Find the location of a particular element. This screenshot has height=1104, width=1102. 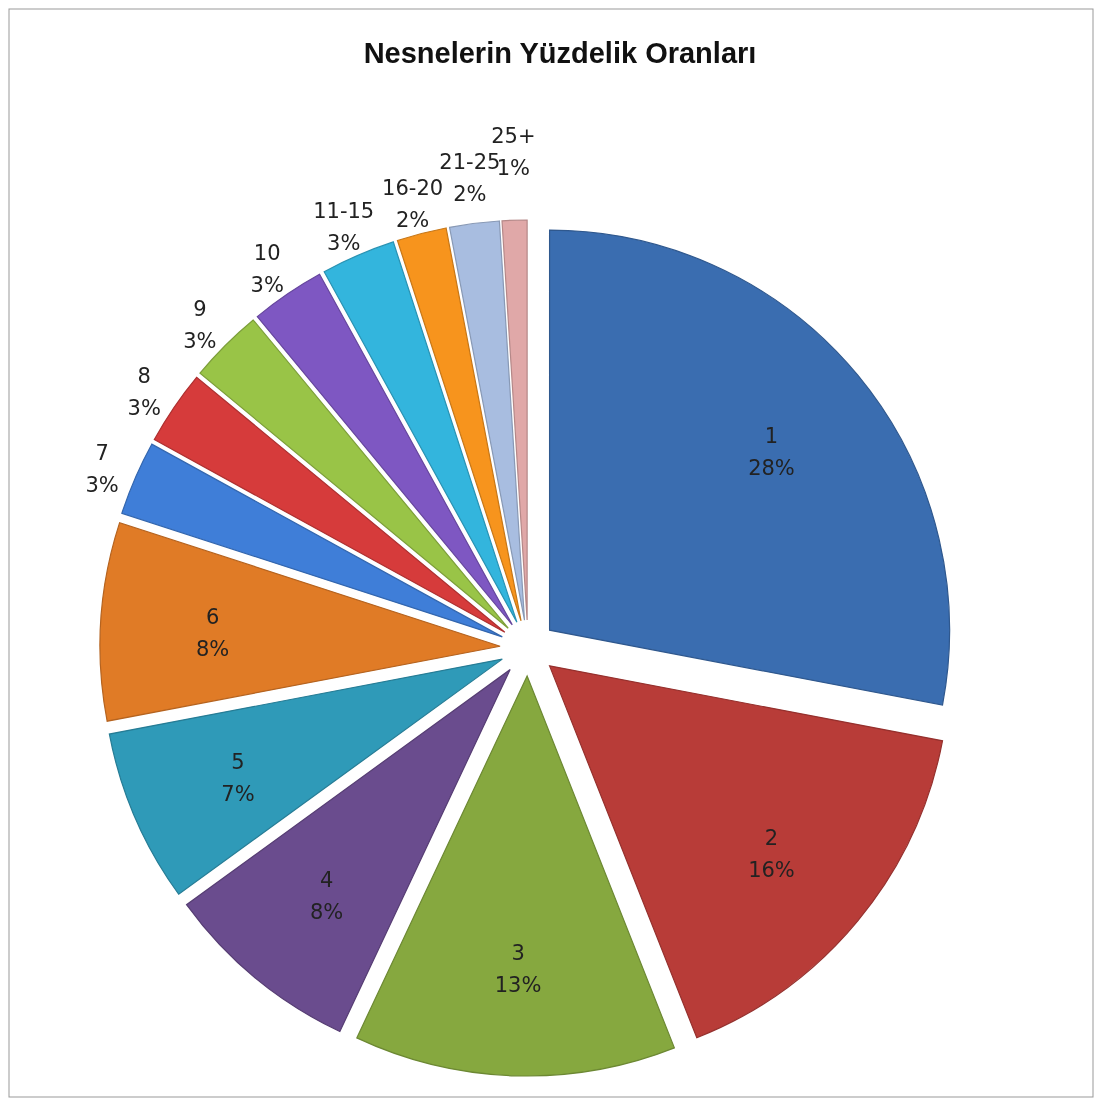

slice-label: 11-15 is located at coordinates (344, 211).